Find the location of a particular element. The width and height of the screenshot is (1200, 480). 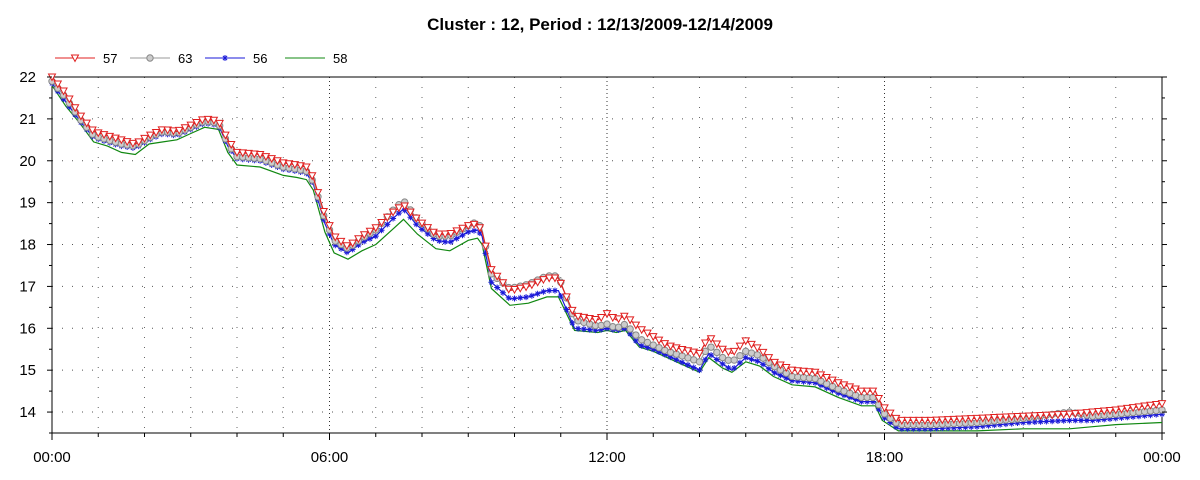

y-tick-label: 18 is located at coordinates (27, 245).